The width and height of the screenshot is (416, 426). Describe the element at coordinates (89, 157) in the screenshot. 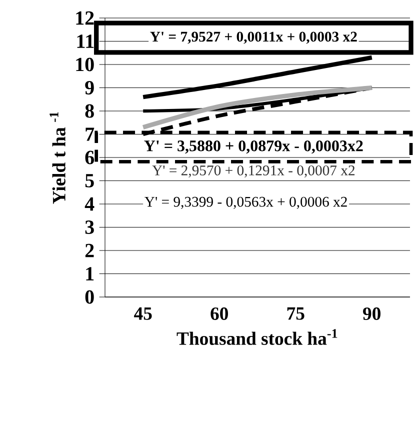

I see `y-tick-label: 6` at that location.